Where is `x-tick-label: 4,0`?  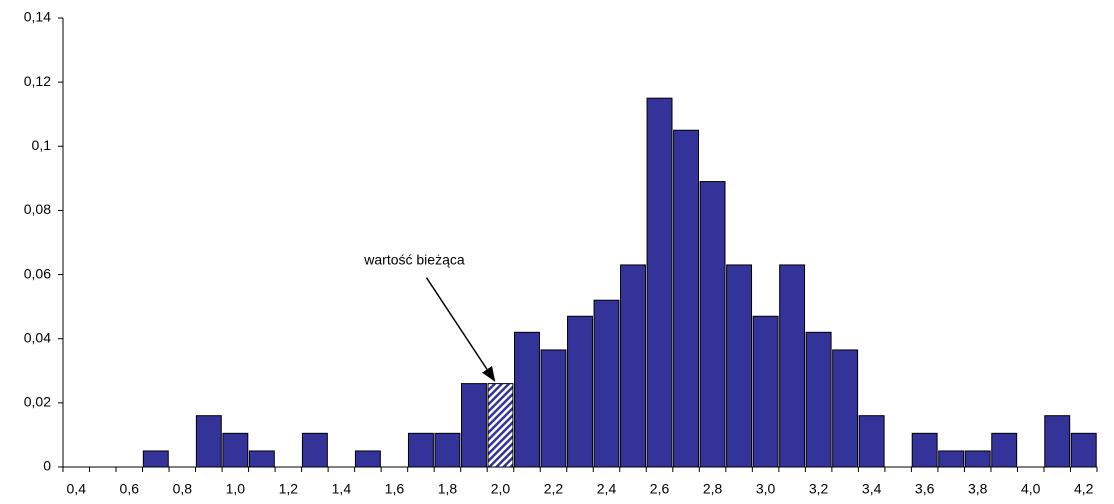
x-tick-label: 4,0 is located at coordinates (1031, 489).